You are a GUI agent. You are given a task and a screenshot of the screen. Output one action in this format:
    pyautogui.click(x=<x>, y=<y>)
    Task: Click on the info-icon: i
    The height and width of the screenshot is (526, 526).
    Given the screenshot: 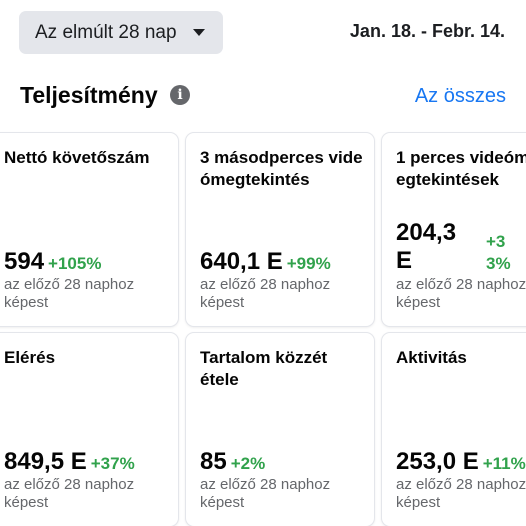 What is the action you would take?
    pyautogui.click(x=180, y=95)
    